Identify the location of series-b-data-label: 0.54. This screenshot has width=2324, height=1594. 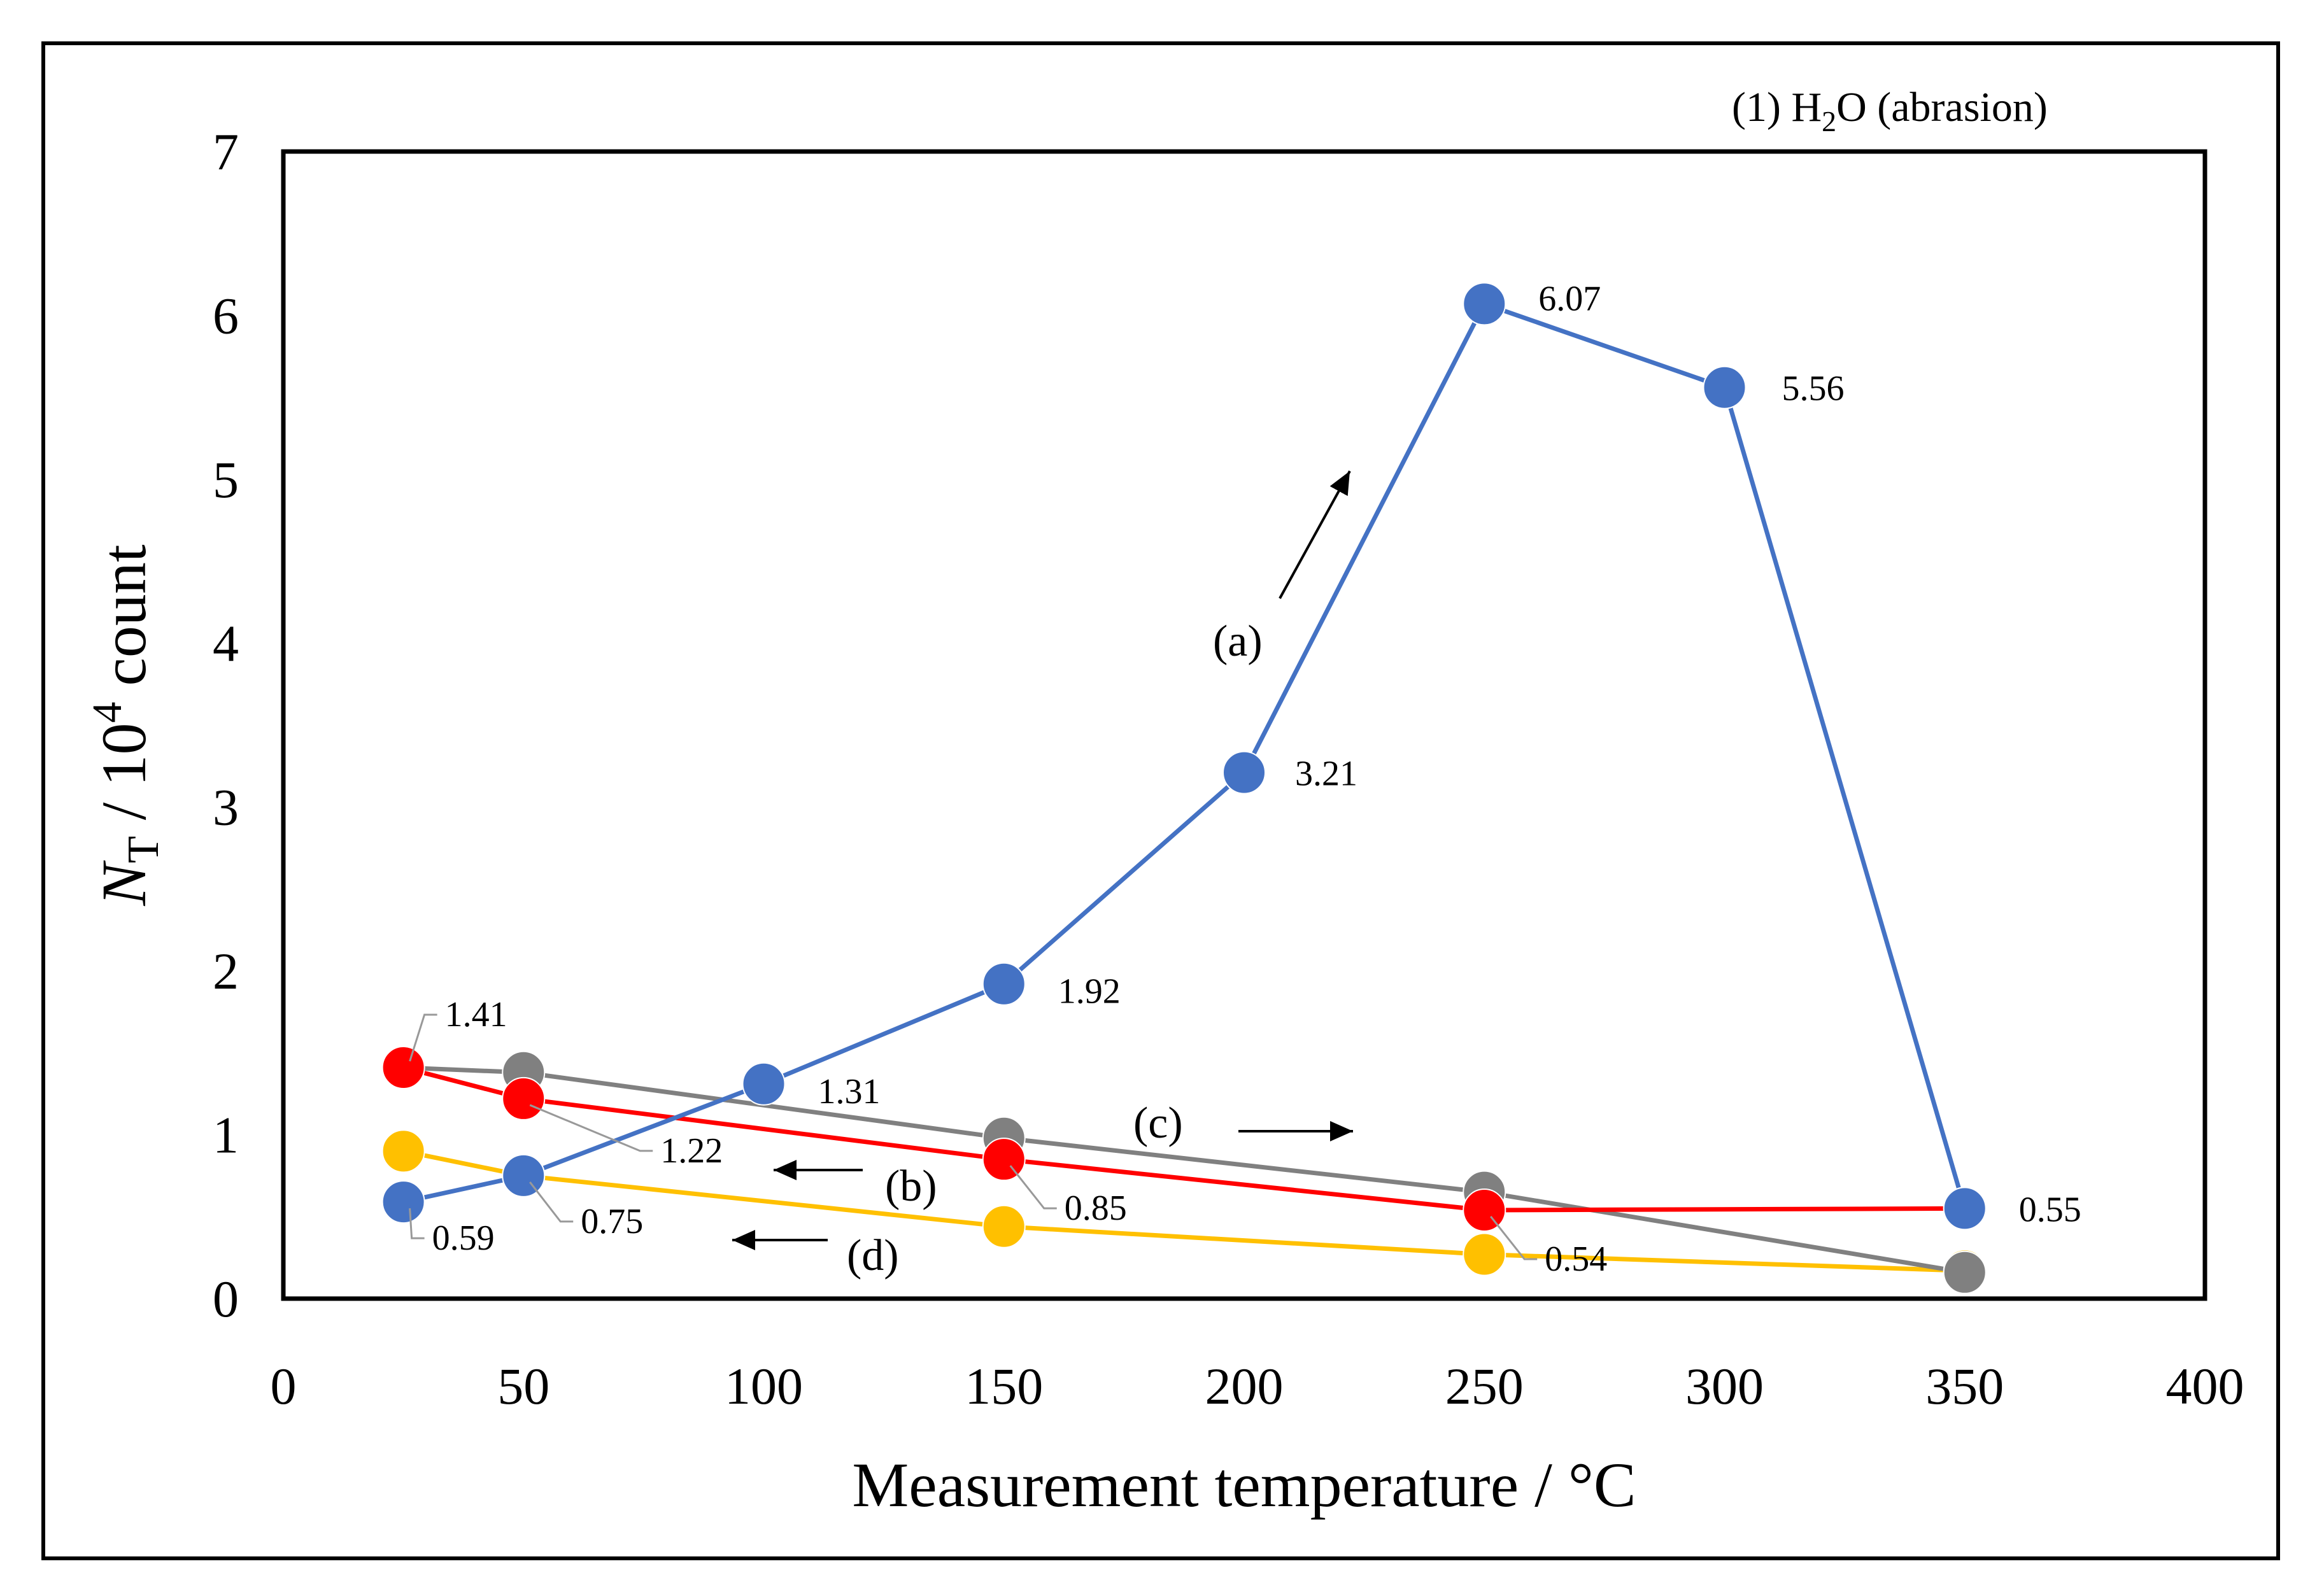
(1576, 1259).